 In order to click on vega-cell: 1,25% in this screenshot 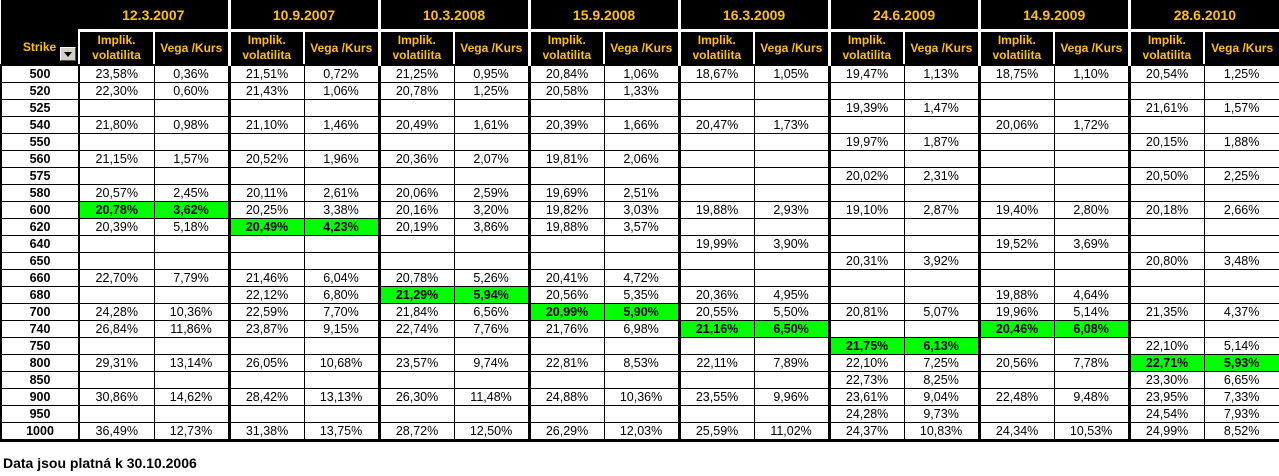, I will do `click(1241, 73)`.